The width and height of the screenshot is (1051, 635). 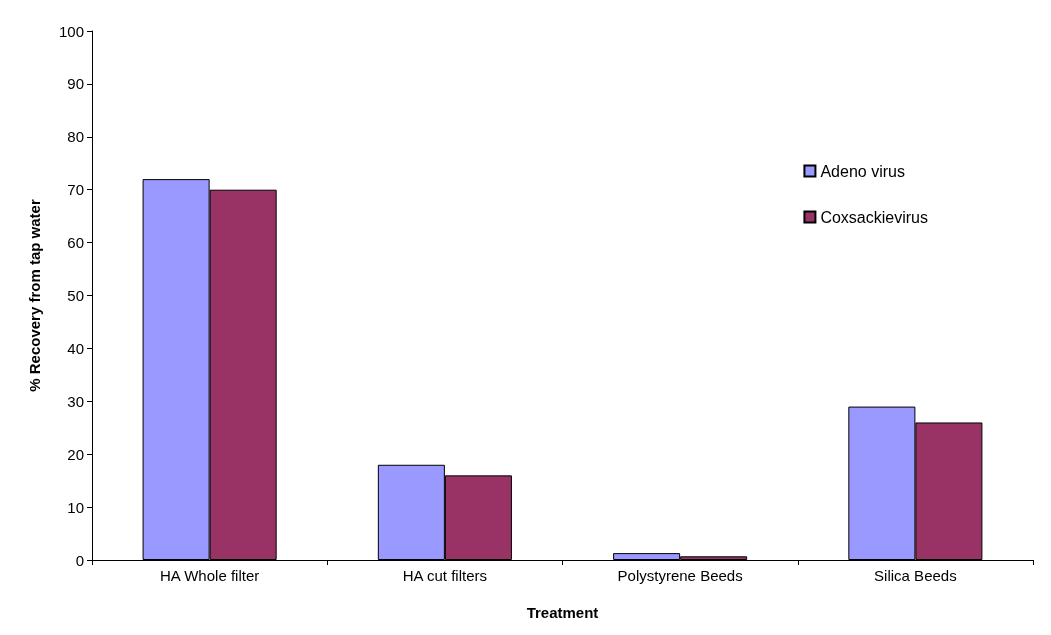 I want to click on y-tick-label: 70, so click(x=75, y=190).